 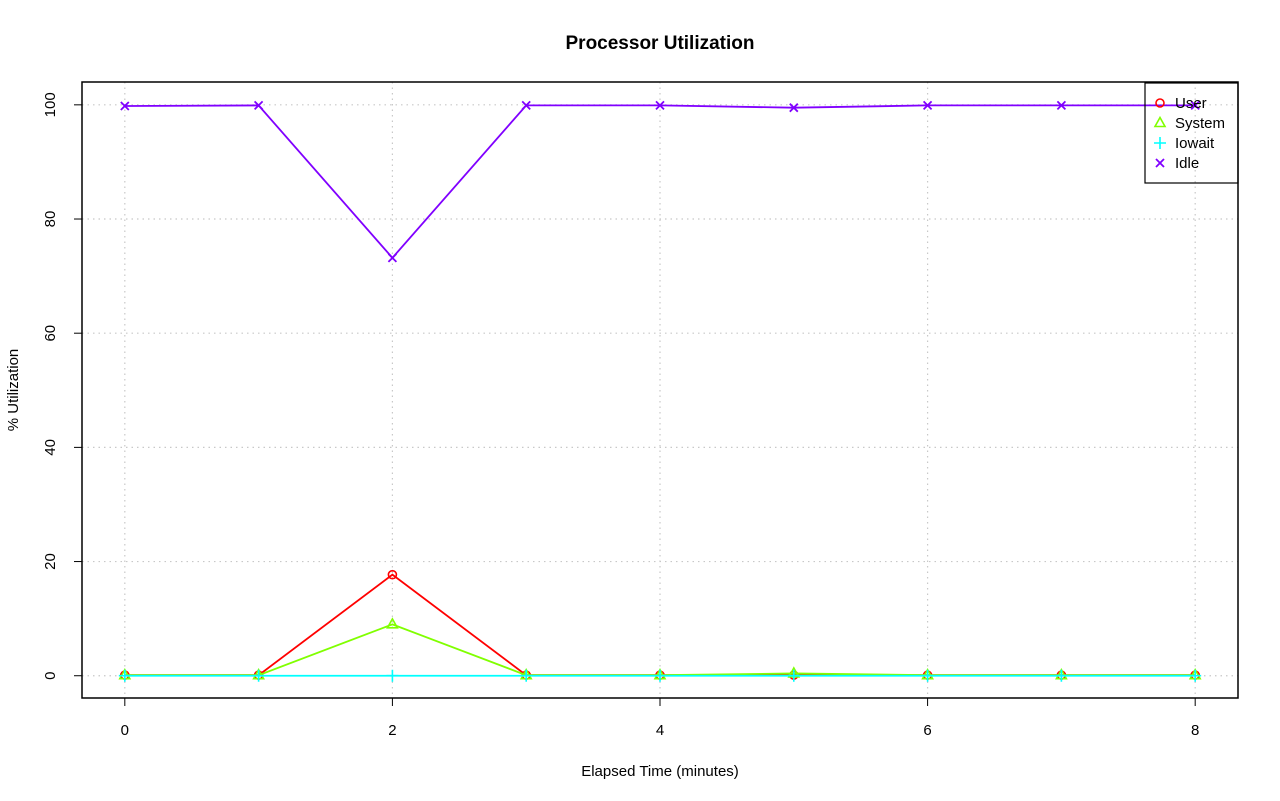 I want to click on legend: User System Iowait Idle, so click(x=1191, y=133).